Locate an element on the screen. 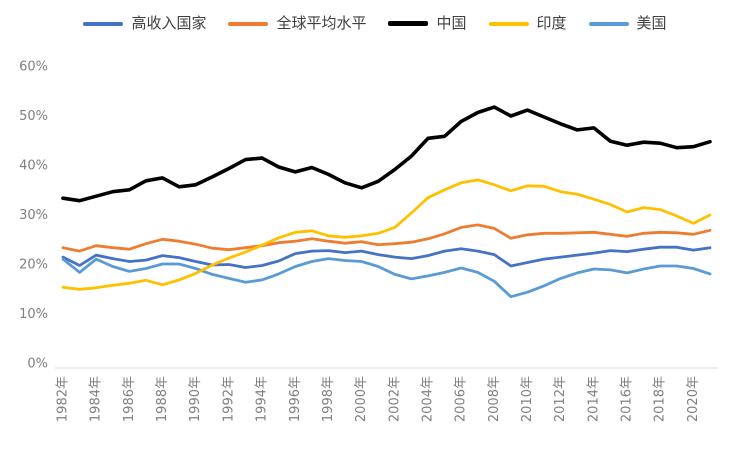 The image size is (750, 450). legend-label: 全球平均水平 is located at coordinates (321, 23).